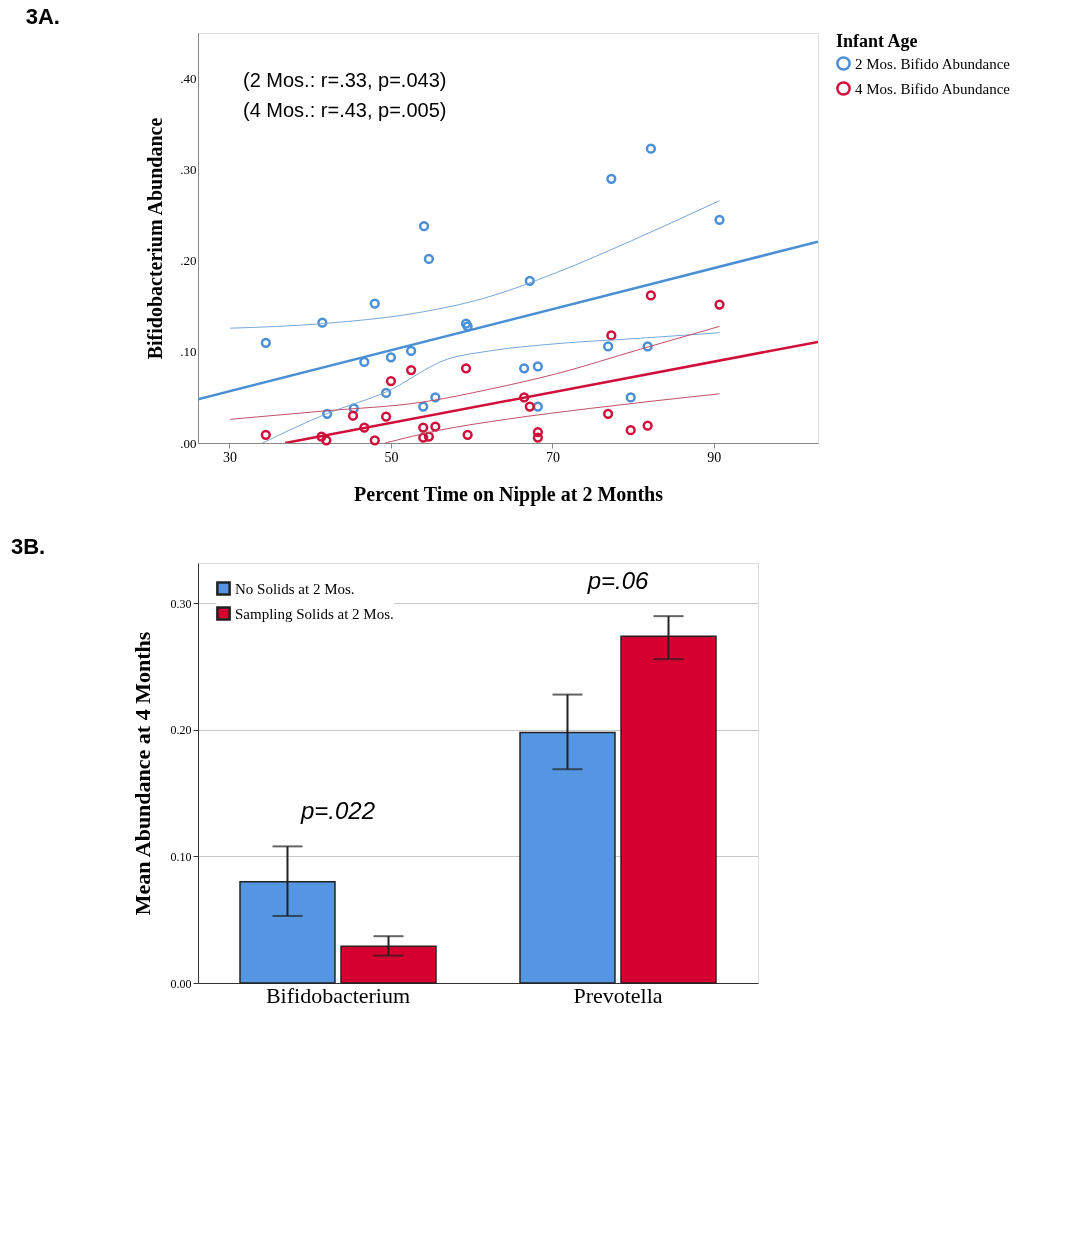 The image size is (1081, 1260). What do you see at coordinates (552, 457) in the screenshot?
I see `x-tick-label: 70` at bounding box center [552, 457].